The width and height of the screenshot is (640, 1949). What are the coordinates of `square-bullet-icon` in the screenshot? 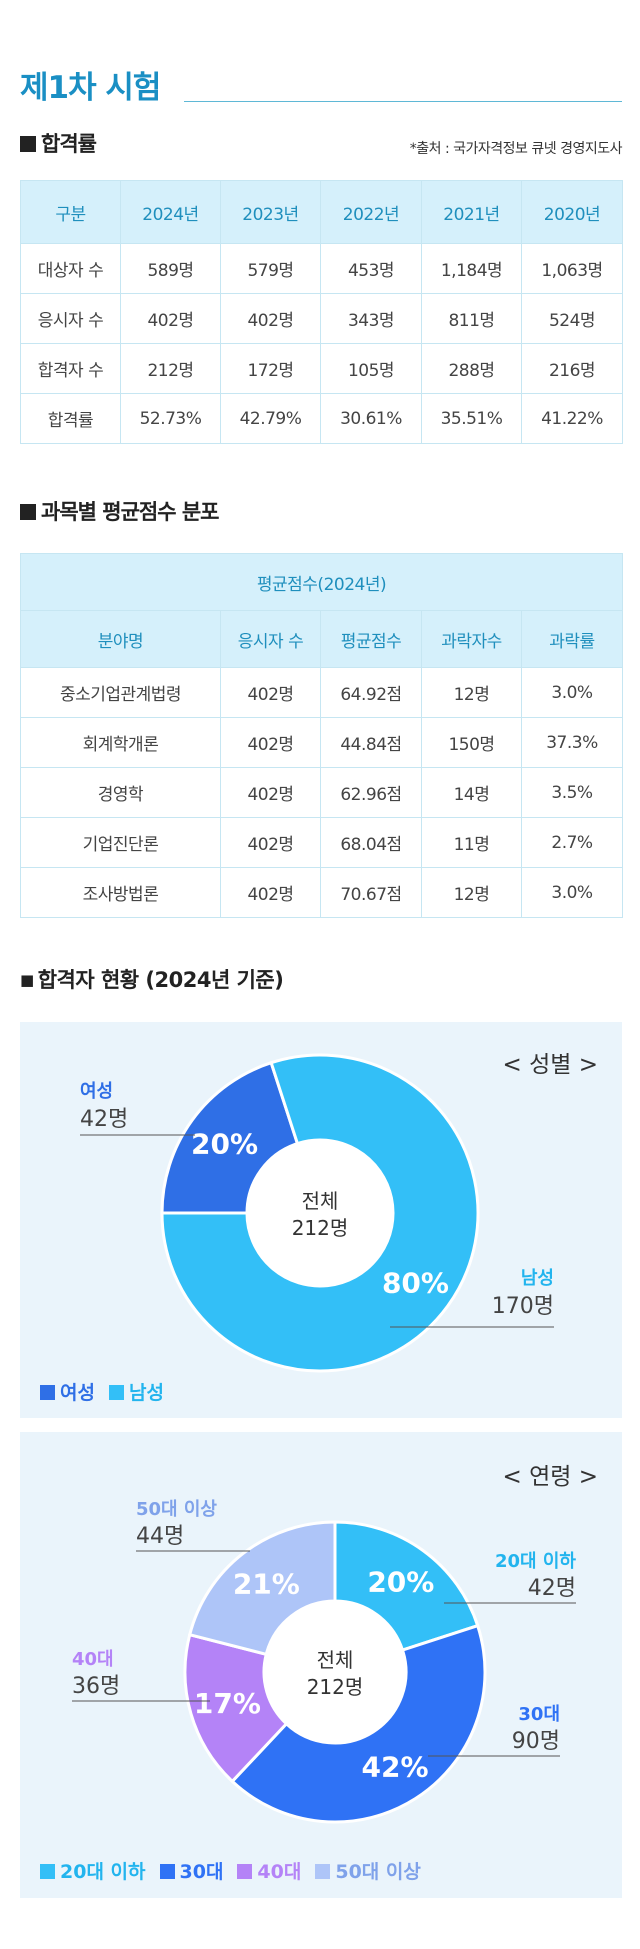 It's located at (28, 144).